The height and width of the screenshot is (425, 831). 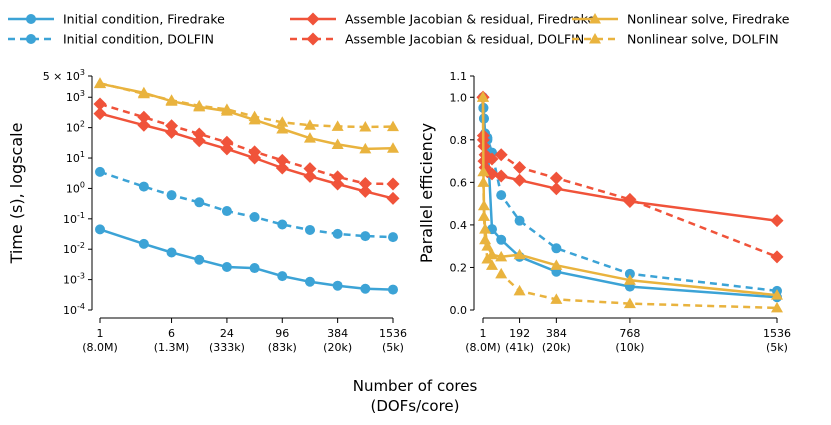 I want to click on y-axis-title: Parallel efficiency, so click(x=426, y=193).